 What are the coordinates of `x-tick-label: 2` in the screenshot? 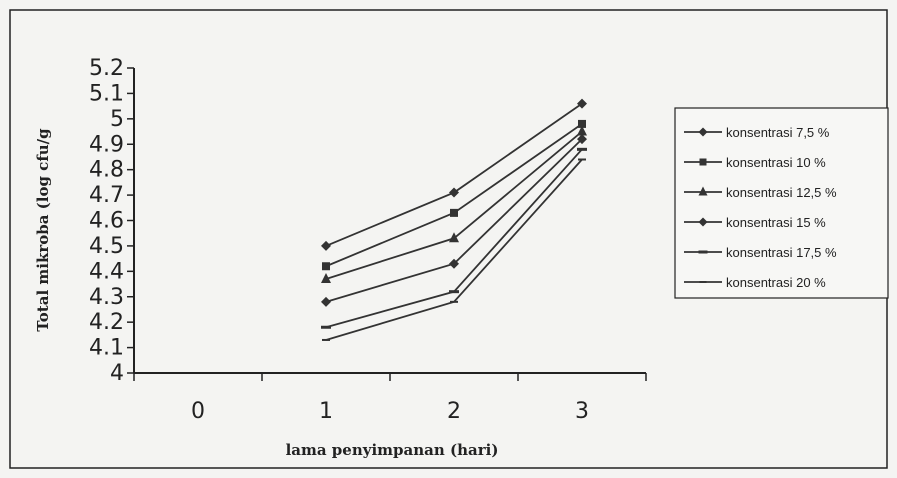 It's located at (454, 411).